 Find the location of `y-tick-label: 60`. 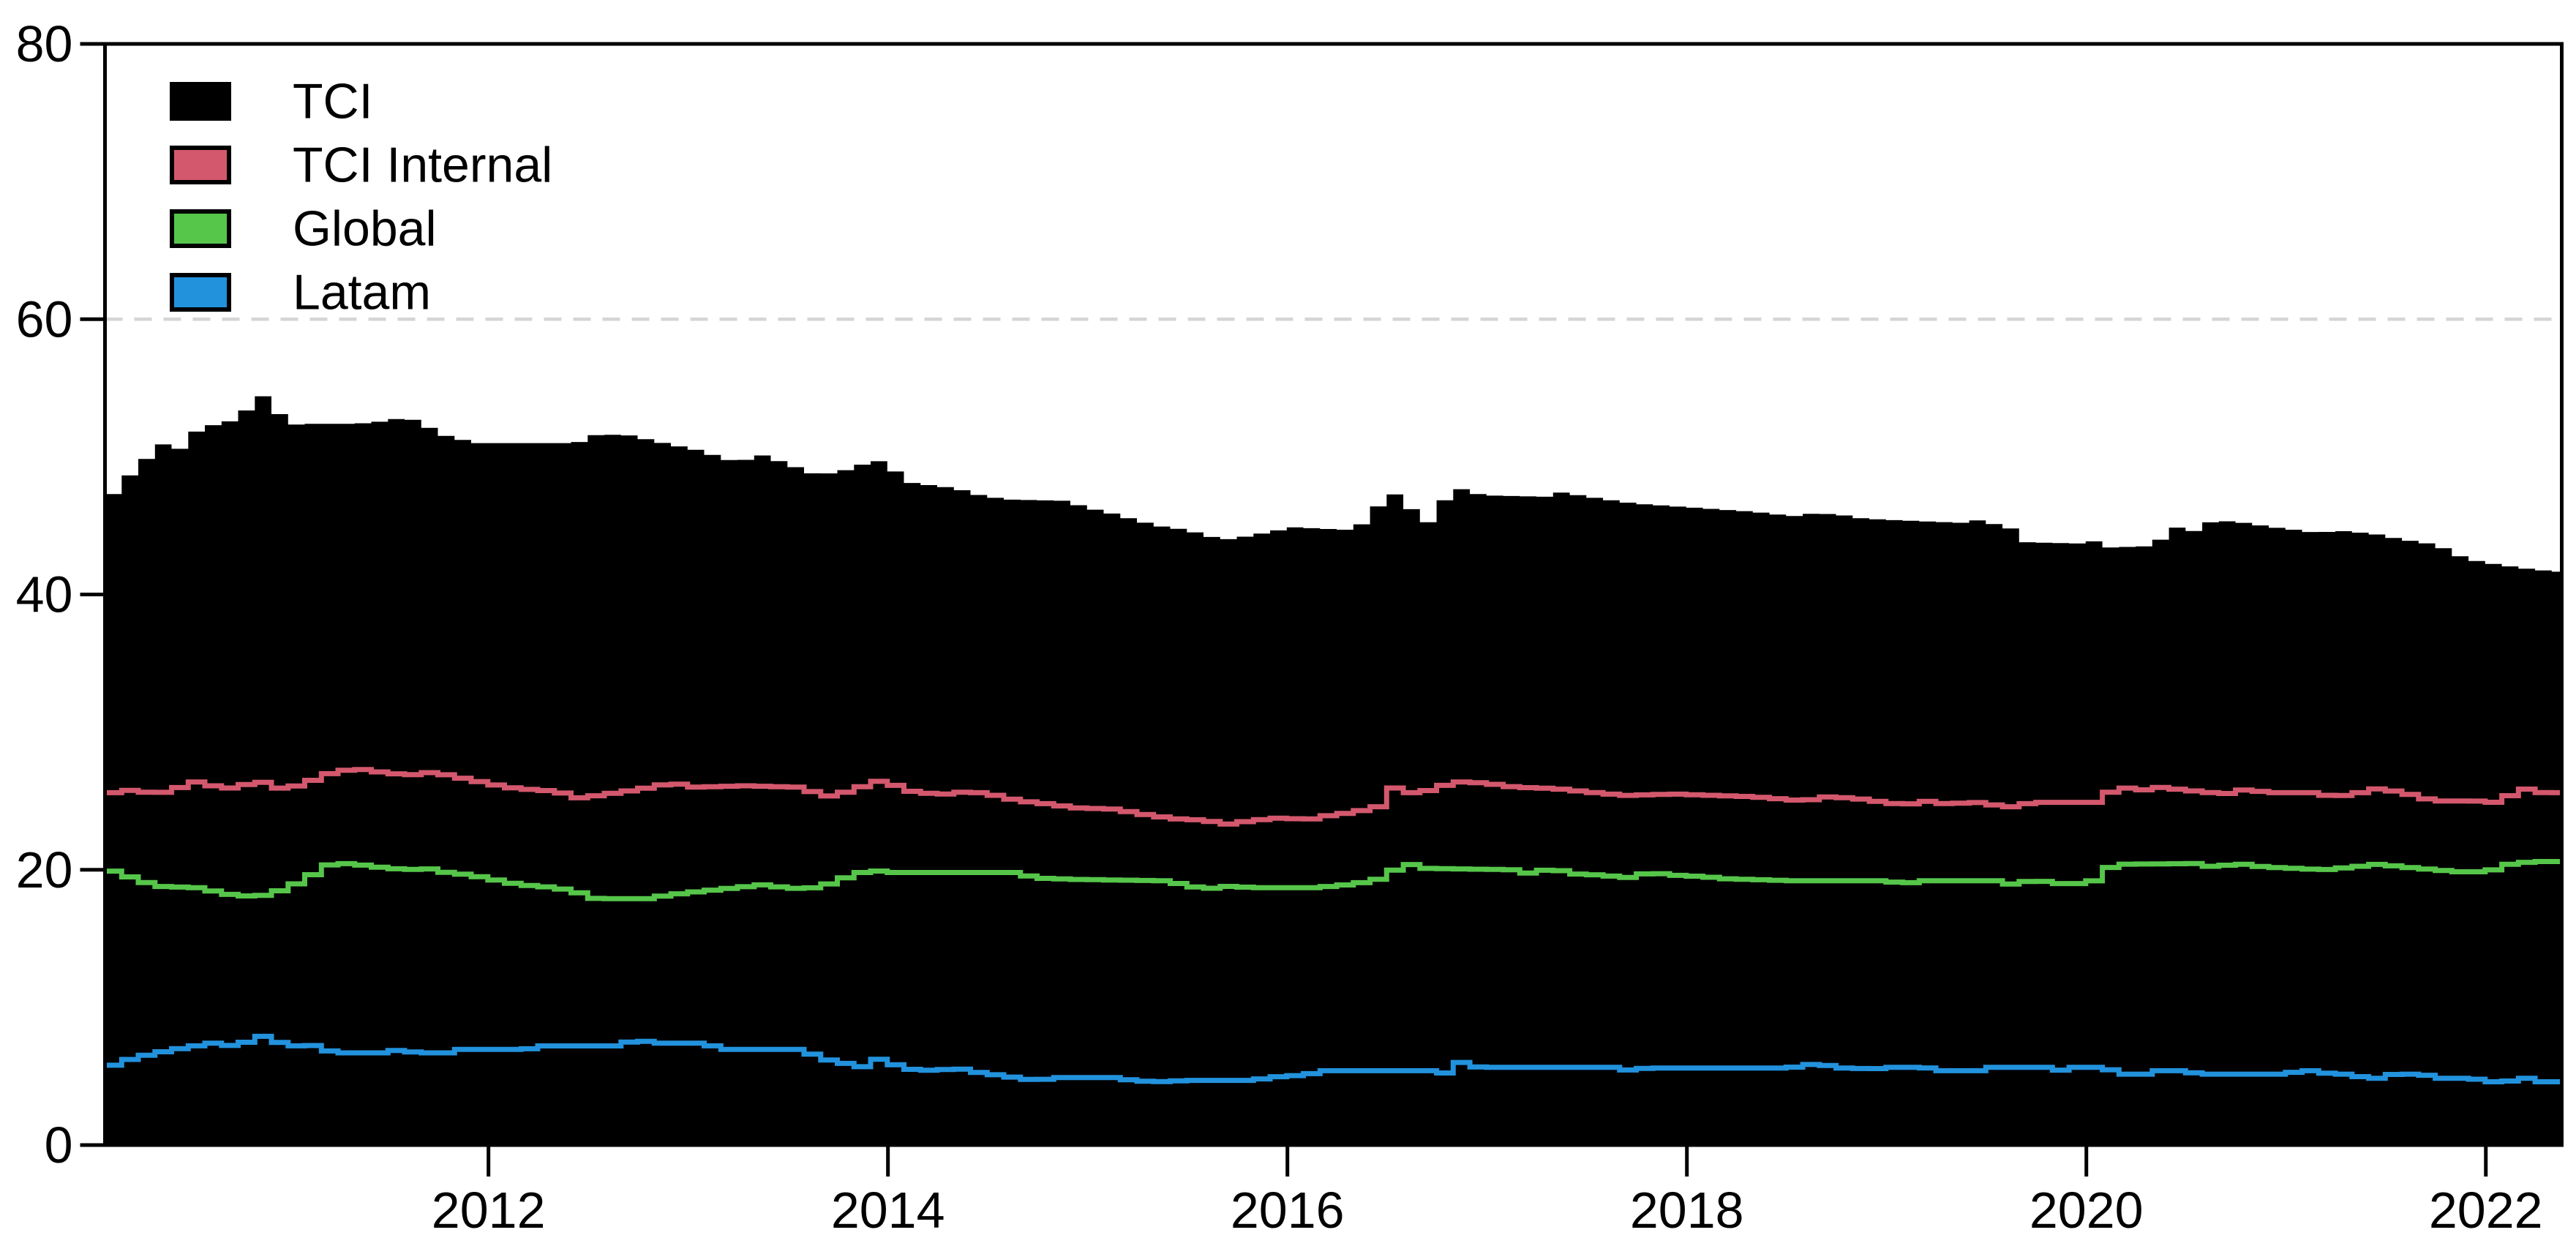

y-tick-label: 60 is located at coordinates (44, 319).